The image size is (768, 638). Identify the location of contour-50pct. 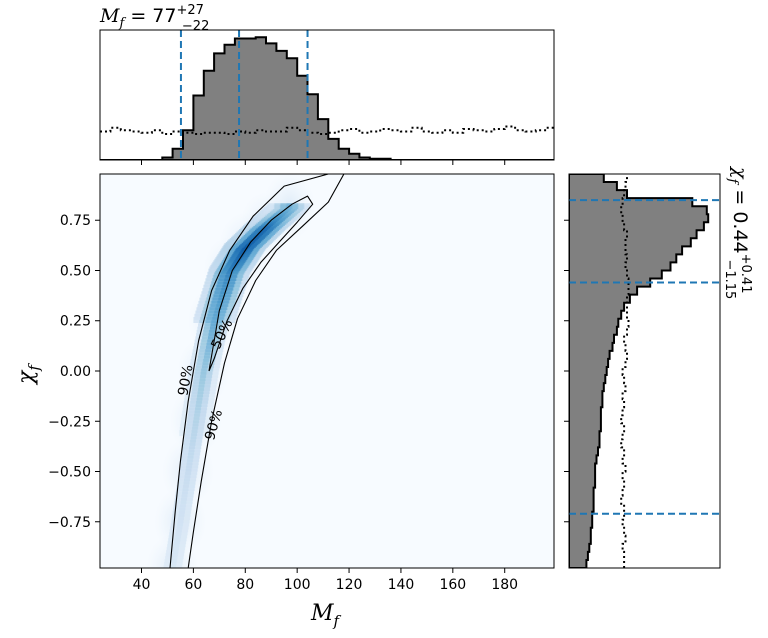
(261, 283).